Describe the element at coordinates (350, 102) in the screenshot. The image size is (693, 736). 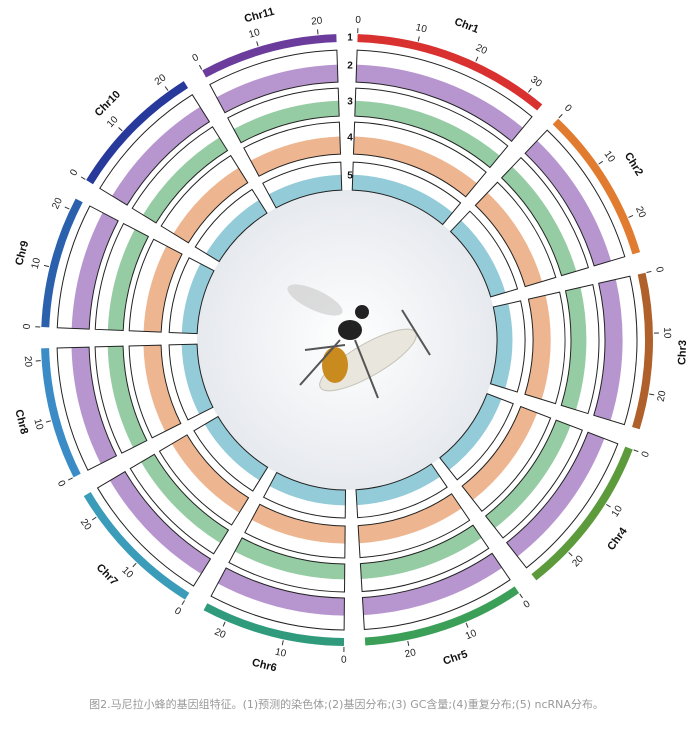
I see `track-label: 3` at that location.